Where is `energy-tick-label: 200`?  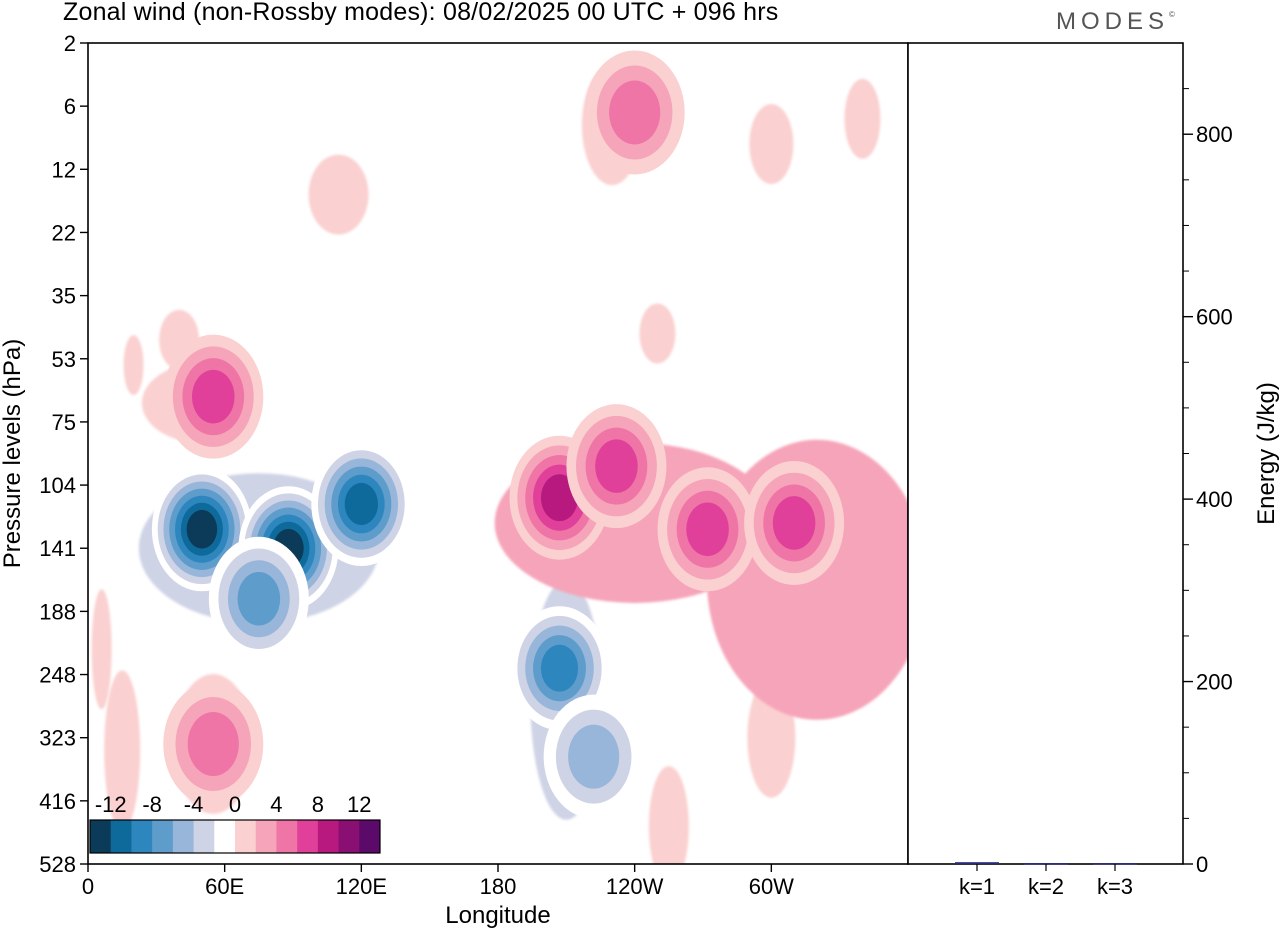
energy-tick-label: 200 is located at coordinates (1214, 682).